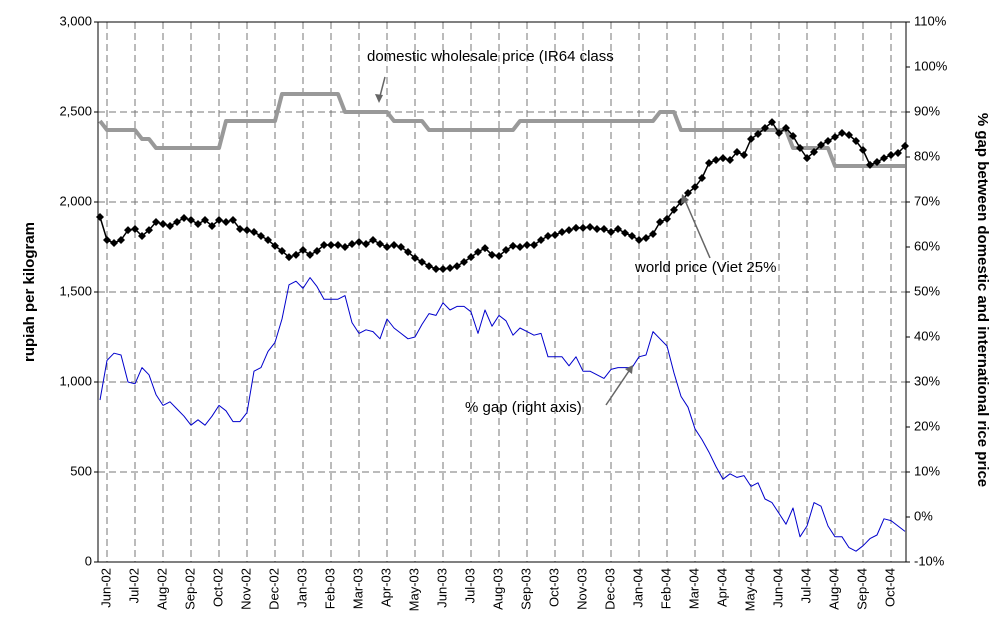  Describe the element at coordinates (29, 292) in the screenshot. I see `y-axis-title: rupiah per kilogram` at that location.